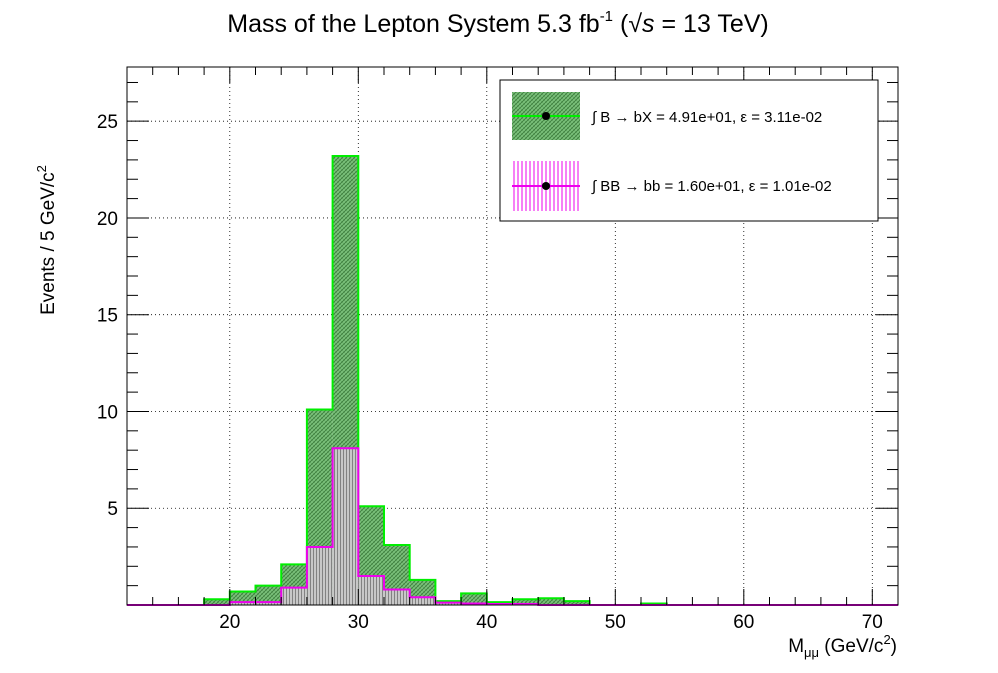 This screenshot has height=673, width=998. Describe the element at coordinates (107, 316) in the screenshot. I see `y-tick-label: 15` at that location.